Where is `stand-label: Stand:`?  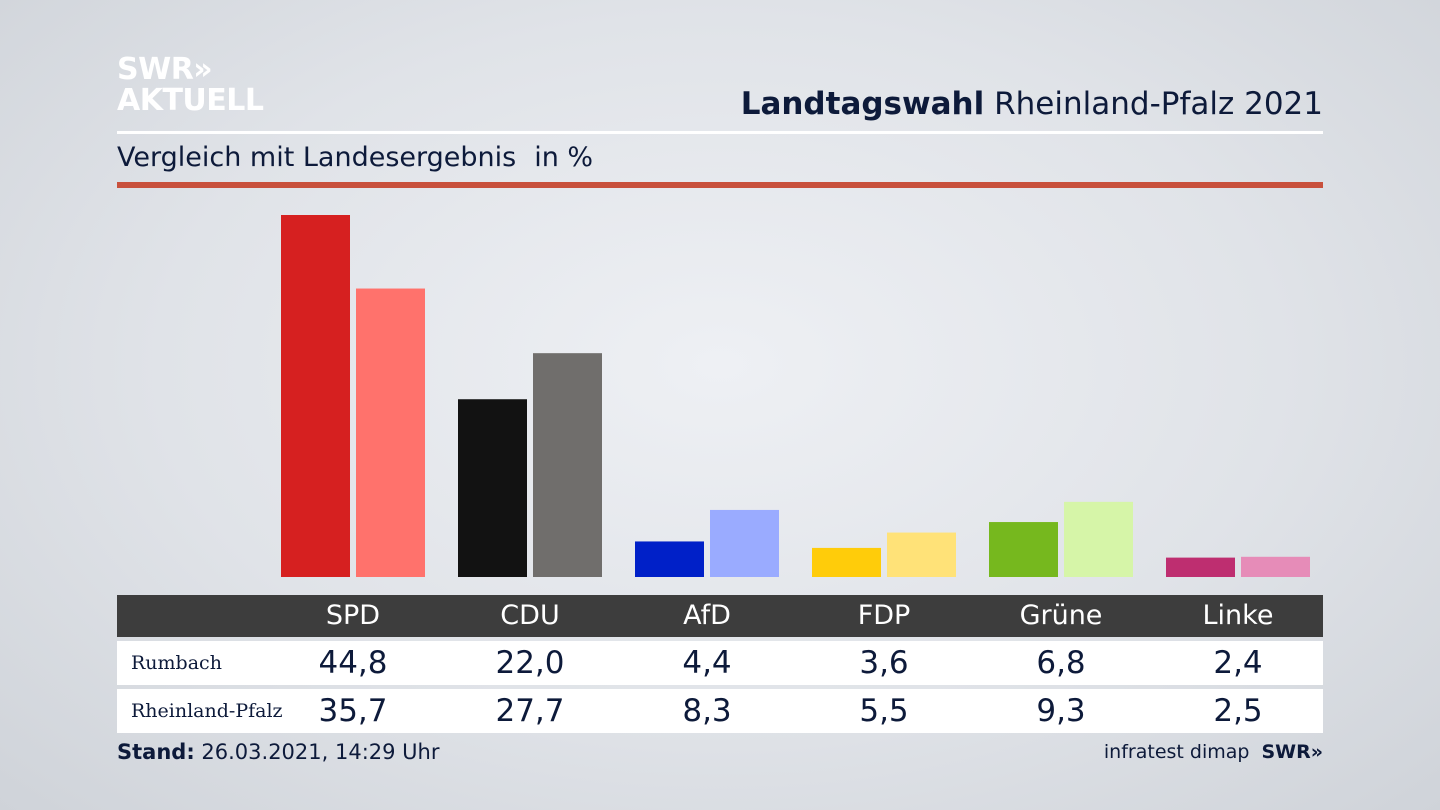
stand-label: Stand: is located at coordinates (156, 752).